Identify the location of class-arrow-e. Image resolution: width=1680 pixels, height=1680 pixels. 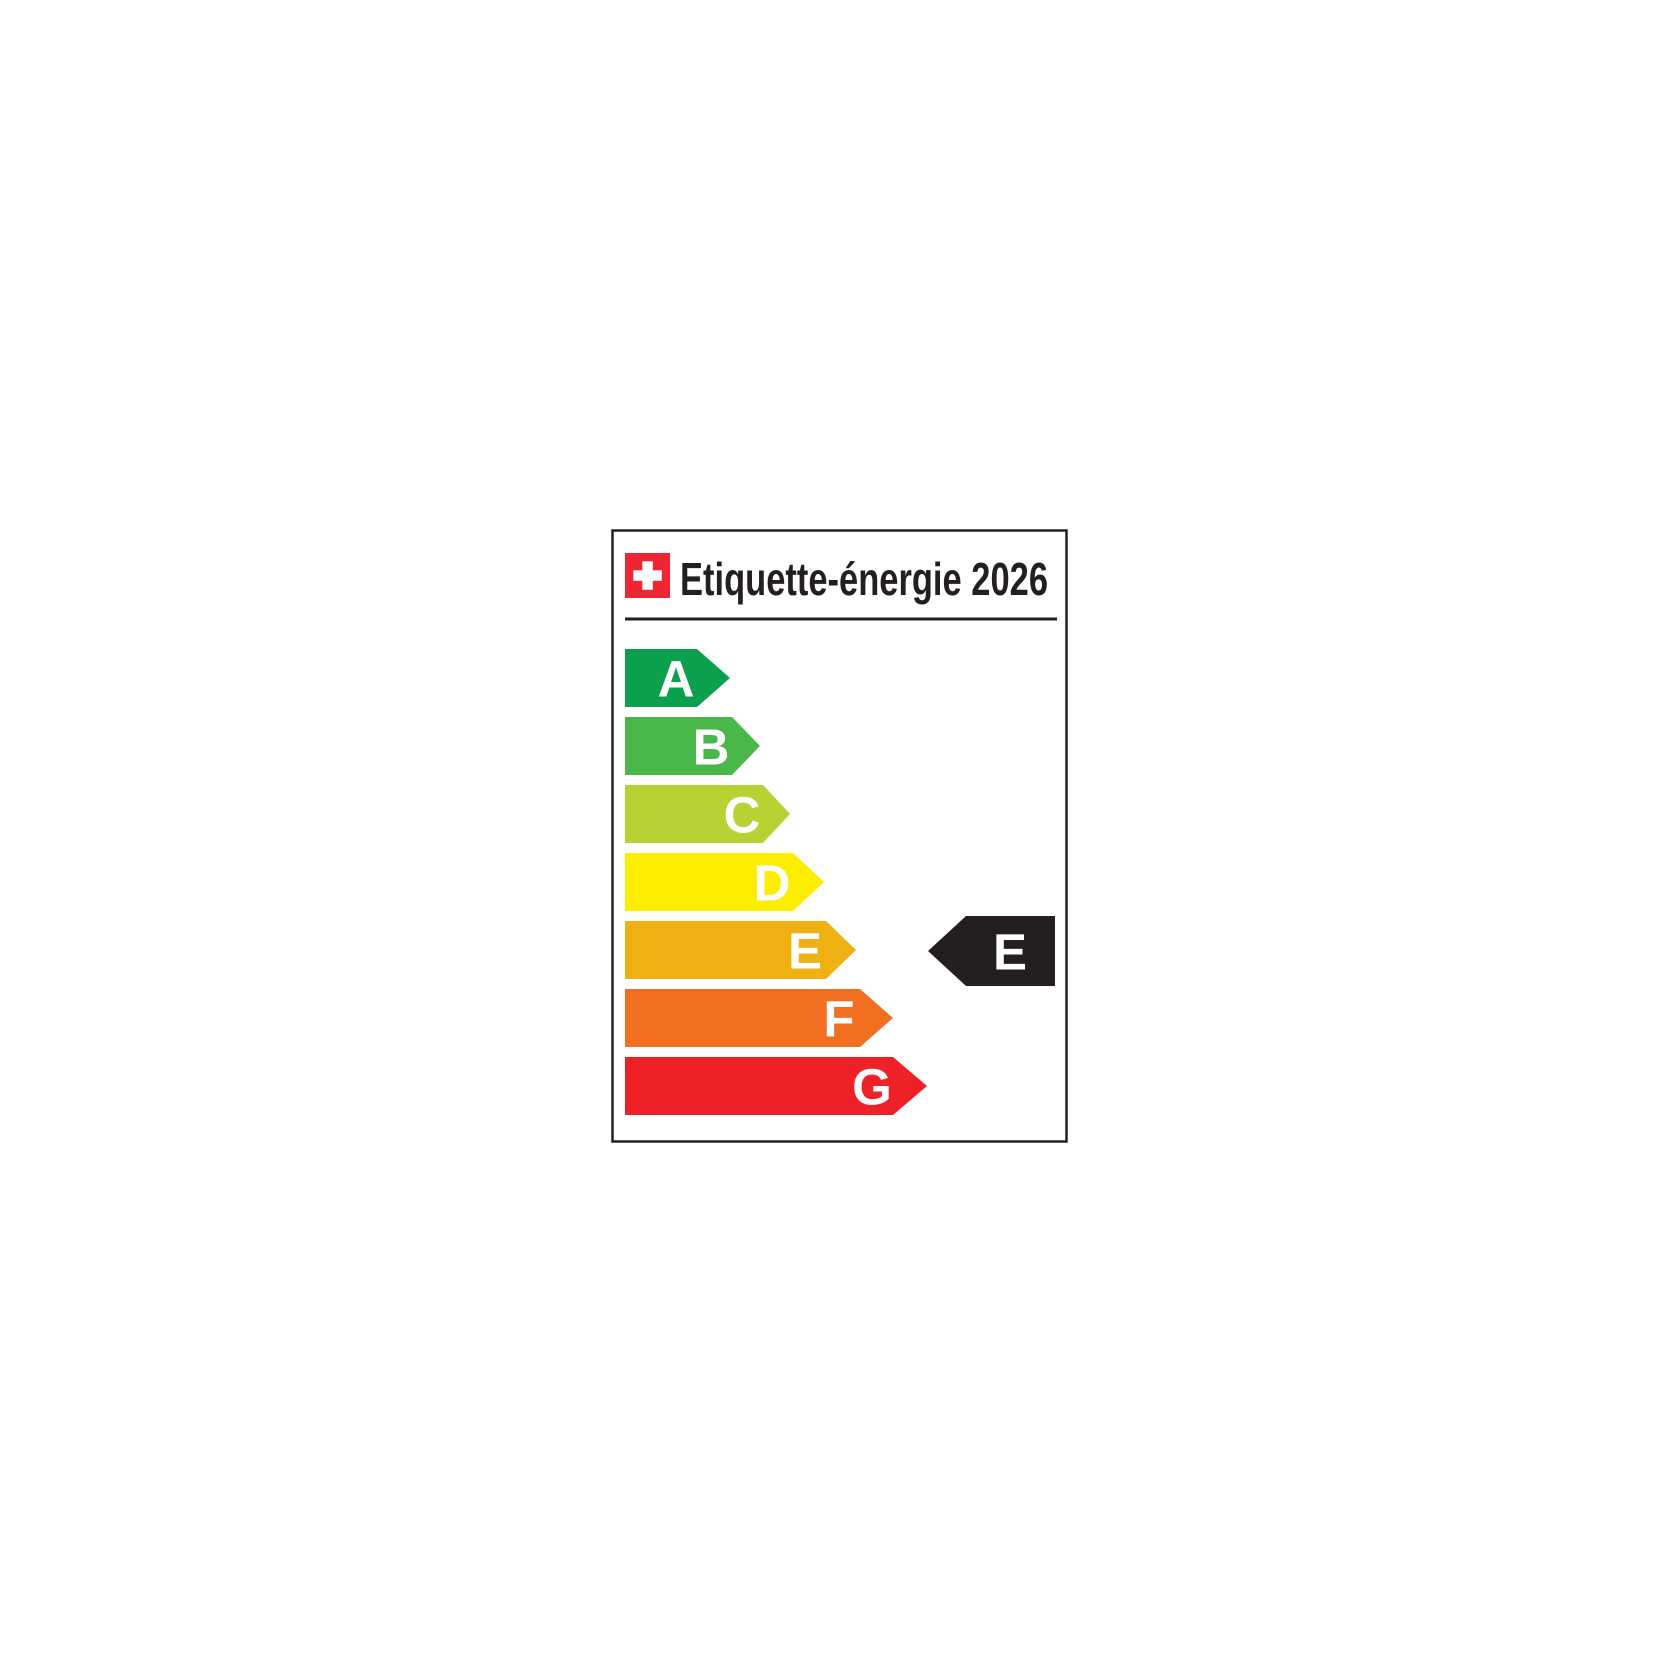
(740, 950).